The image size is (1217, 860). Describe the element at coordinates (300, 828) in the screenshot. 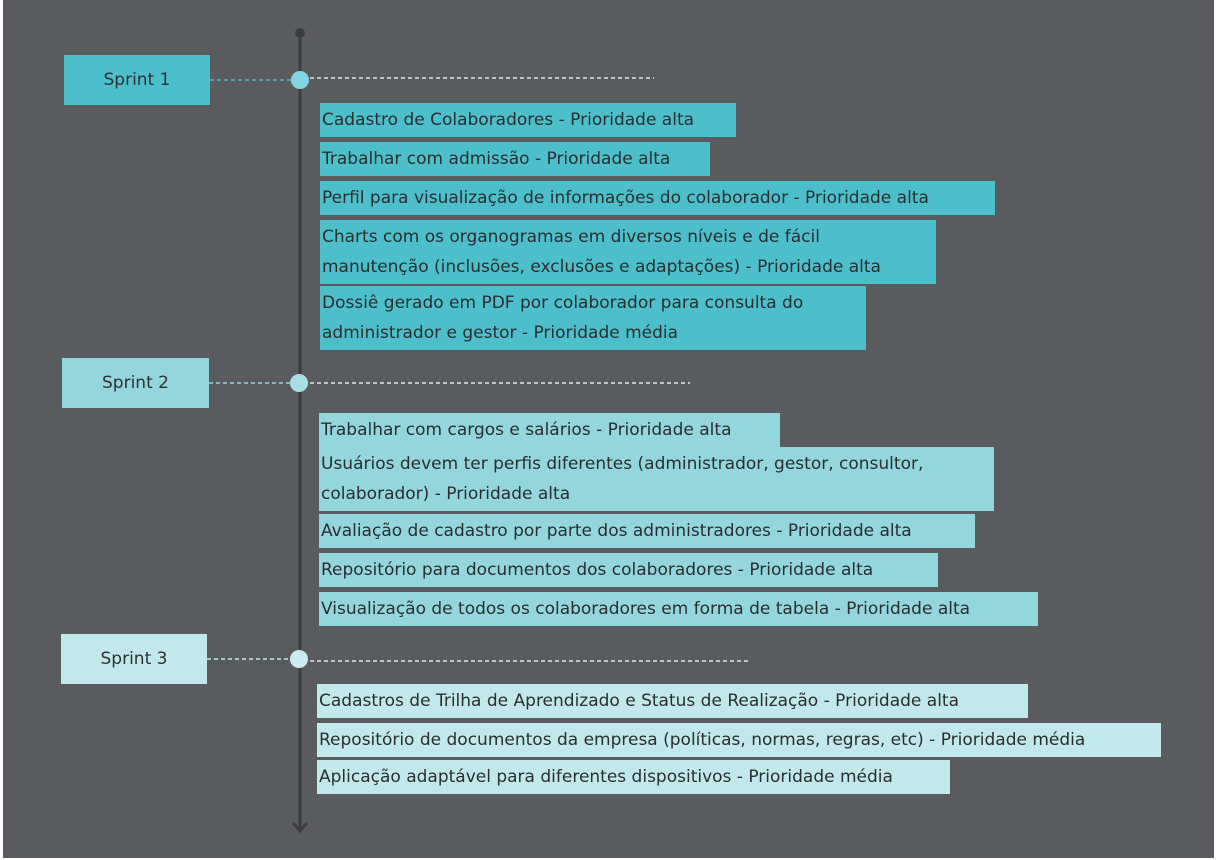

I see `timeline-end-arrow-icon` at that location.